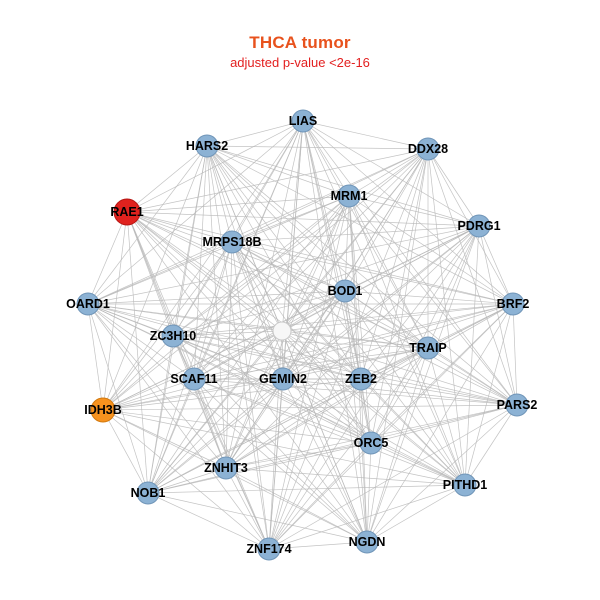 The width and height of the screenshot is (600, 600). I want to click on network-node-ddx28, so click(428, 149).